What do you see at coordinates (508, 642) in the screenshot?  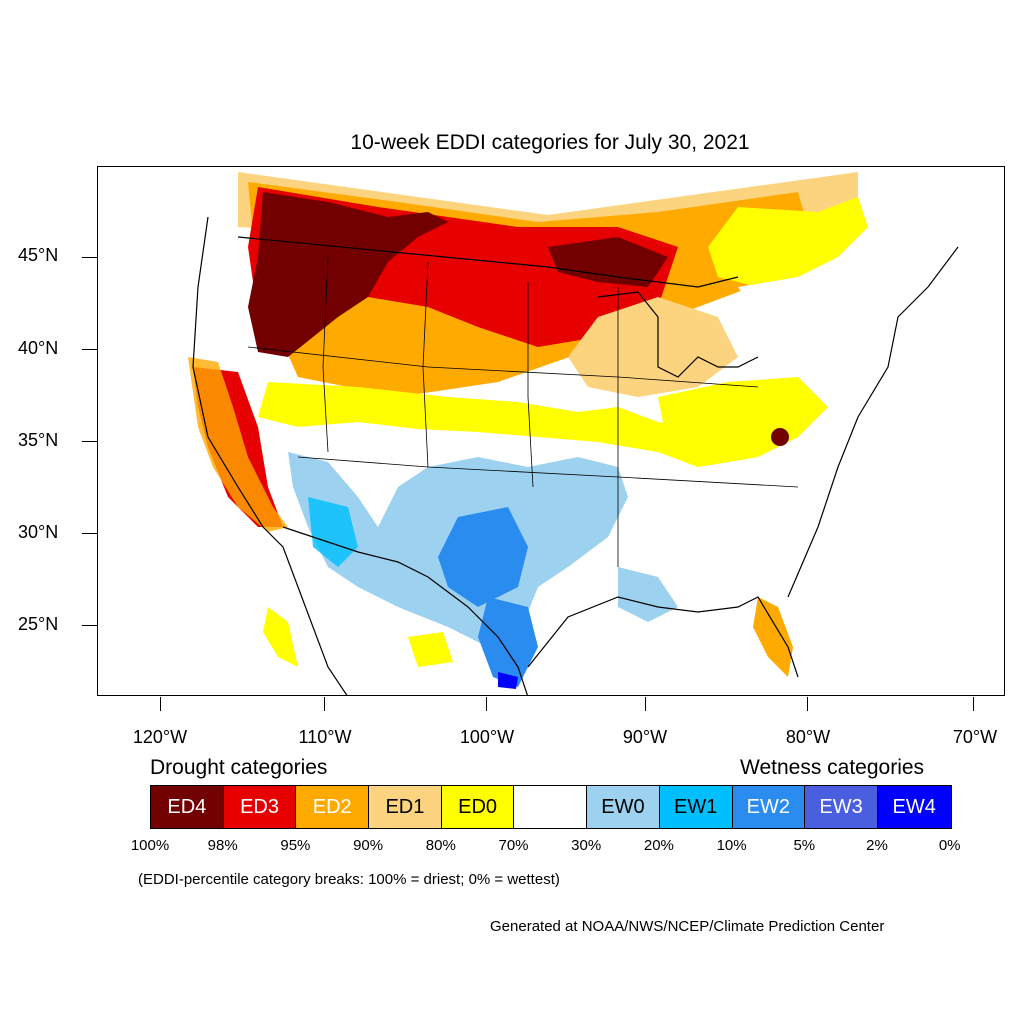 I see `ew2-texas-coast` at bounding box center [508, 642].